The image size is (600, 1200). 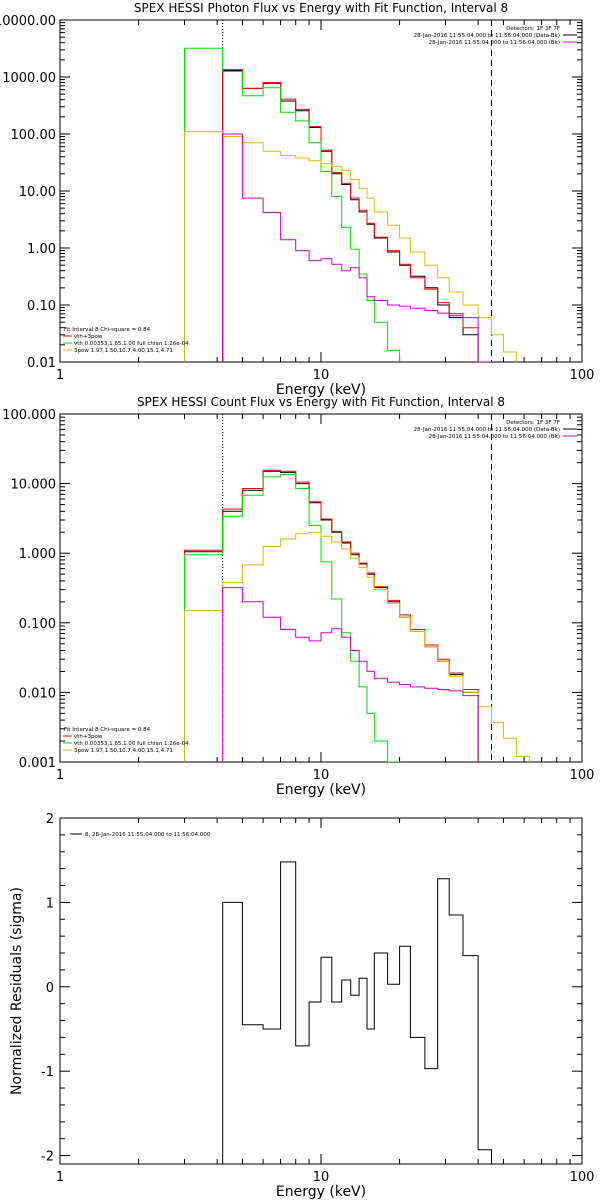 I want to click on y-tick-label: 100.00, so click(x=34, y=135).